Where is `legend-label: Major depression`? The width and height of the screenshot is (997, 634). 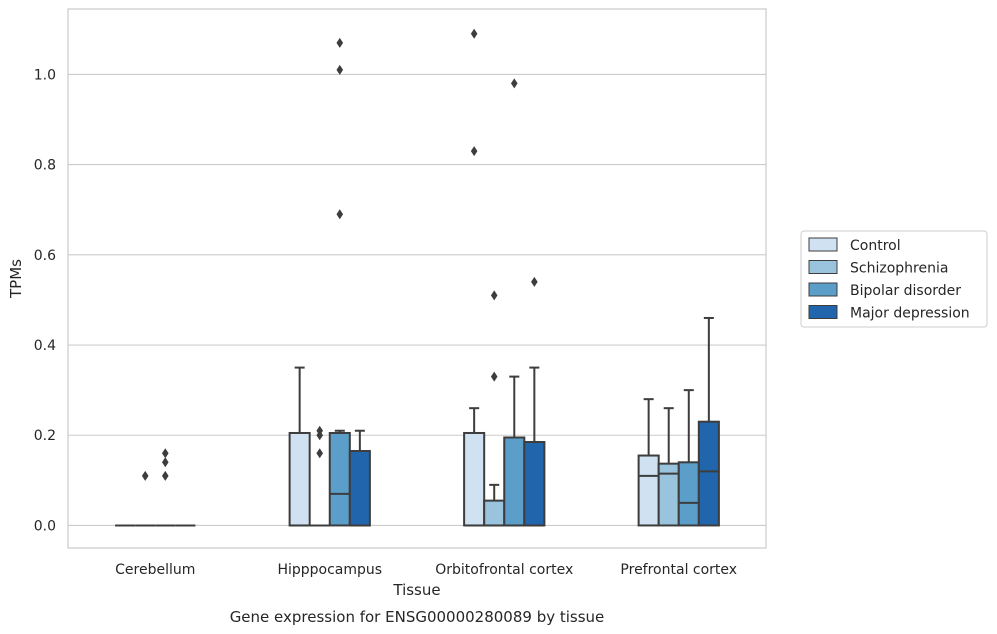
legend-label: Major depression is located at coordinates (910, 314).